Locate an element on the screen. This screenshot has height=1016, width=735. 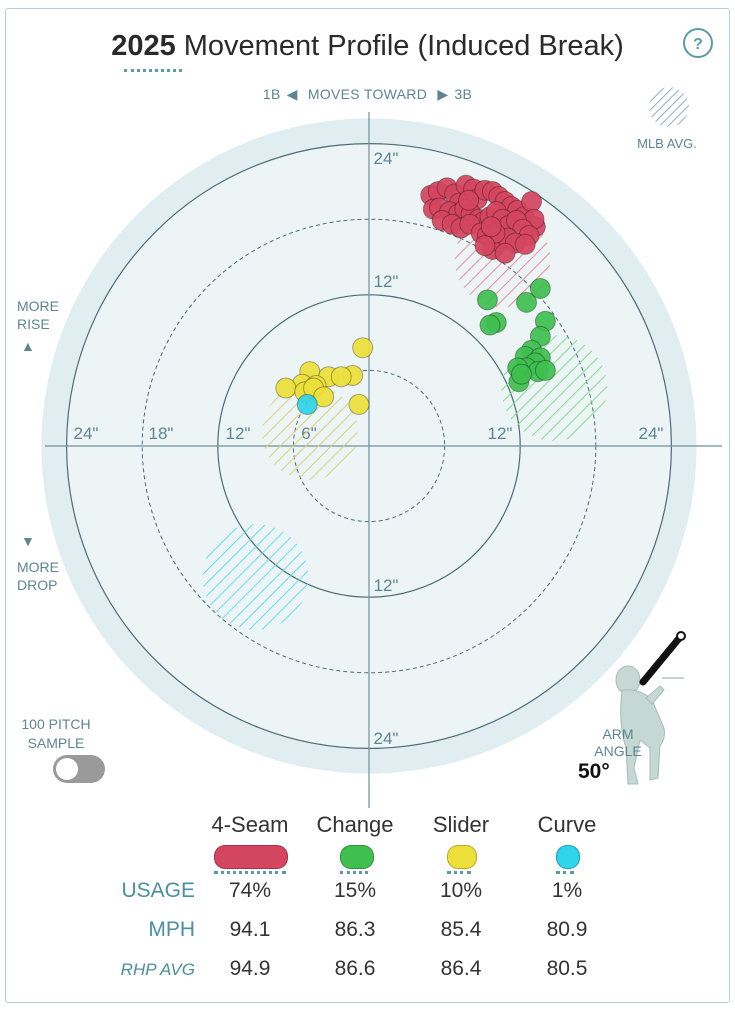
legend-change-name: Change is located at coordinates (355, 824).